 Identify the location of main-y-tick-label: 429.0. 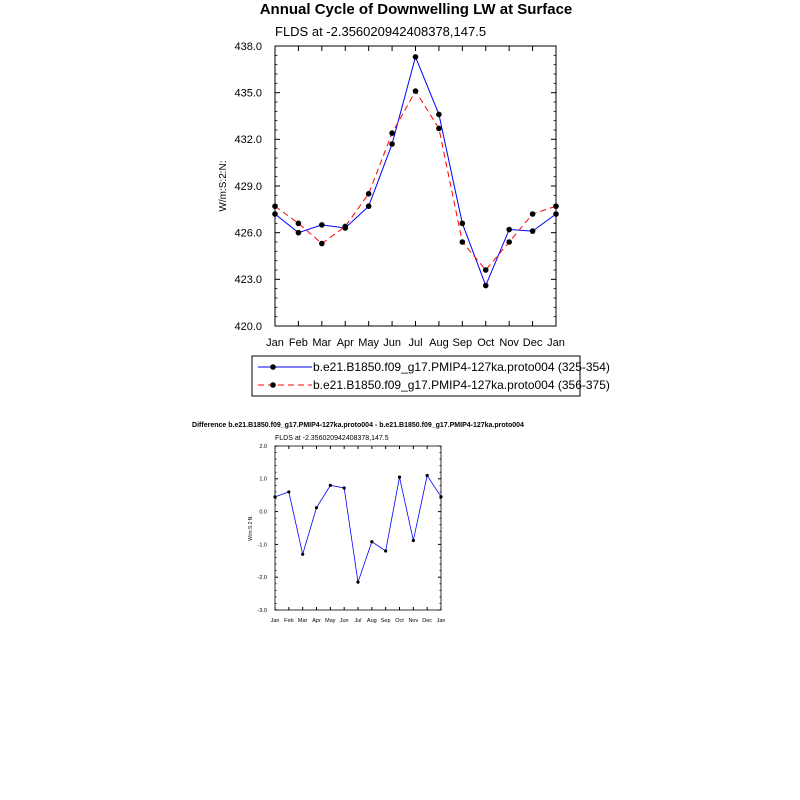
(248, 187).